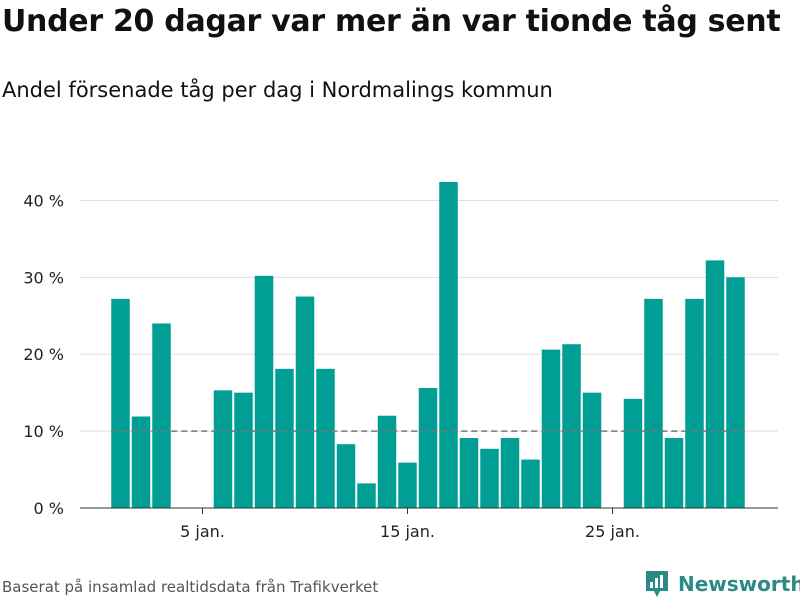  I want to click on y-tick-label: 10 %, so click(43, 431).